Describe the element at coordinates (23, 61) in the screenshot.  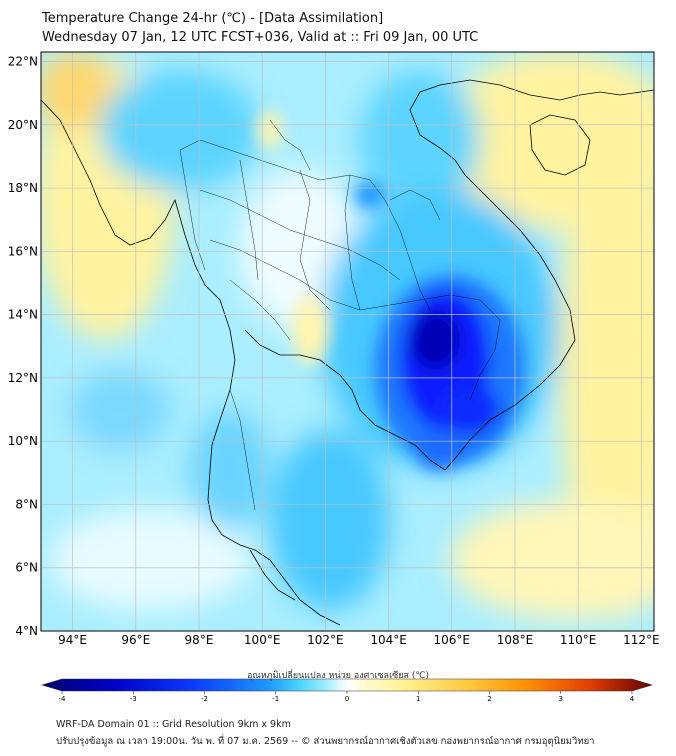
I see `lat-label: 22°N` at that location.